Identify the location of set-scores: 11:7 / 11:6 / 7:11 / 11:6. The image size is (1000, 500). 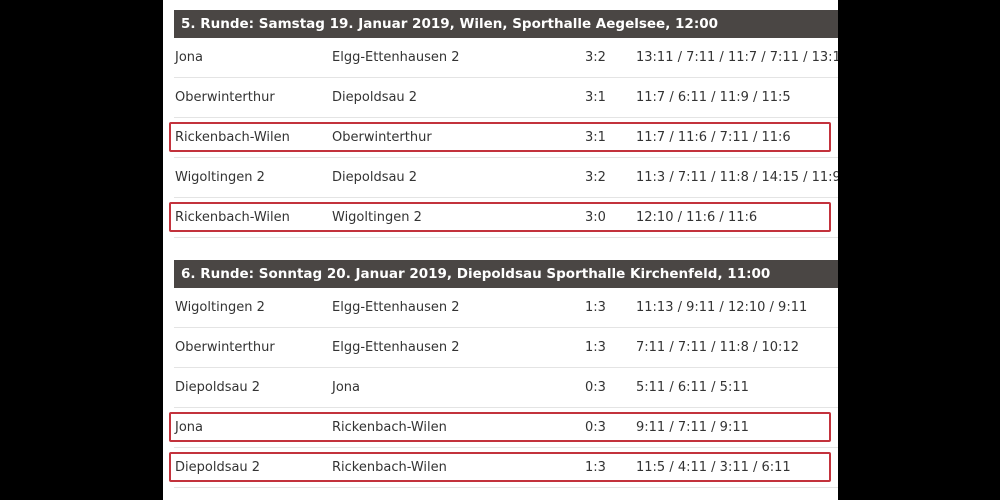
(713, 137).